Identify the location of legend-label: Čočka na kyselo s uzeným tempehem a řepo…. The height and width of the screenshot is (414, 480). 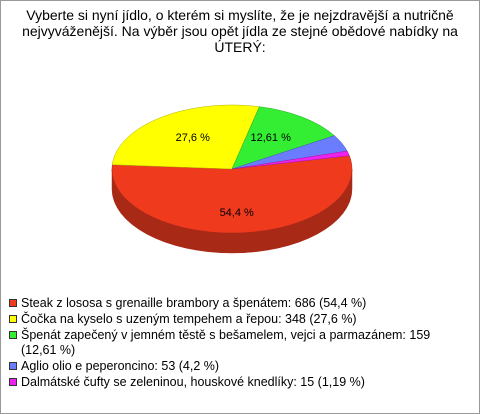
(189, 319).